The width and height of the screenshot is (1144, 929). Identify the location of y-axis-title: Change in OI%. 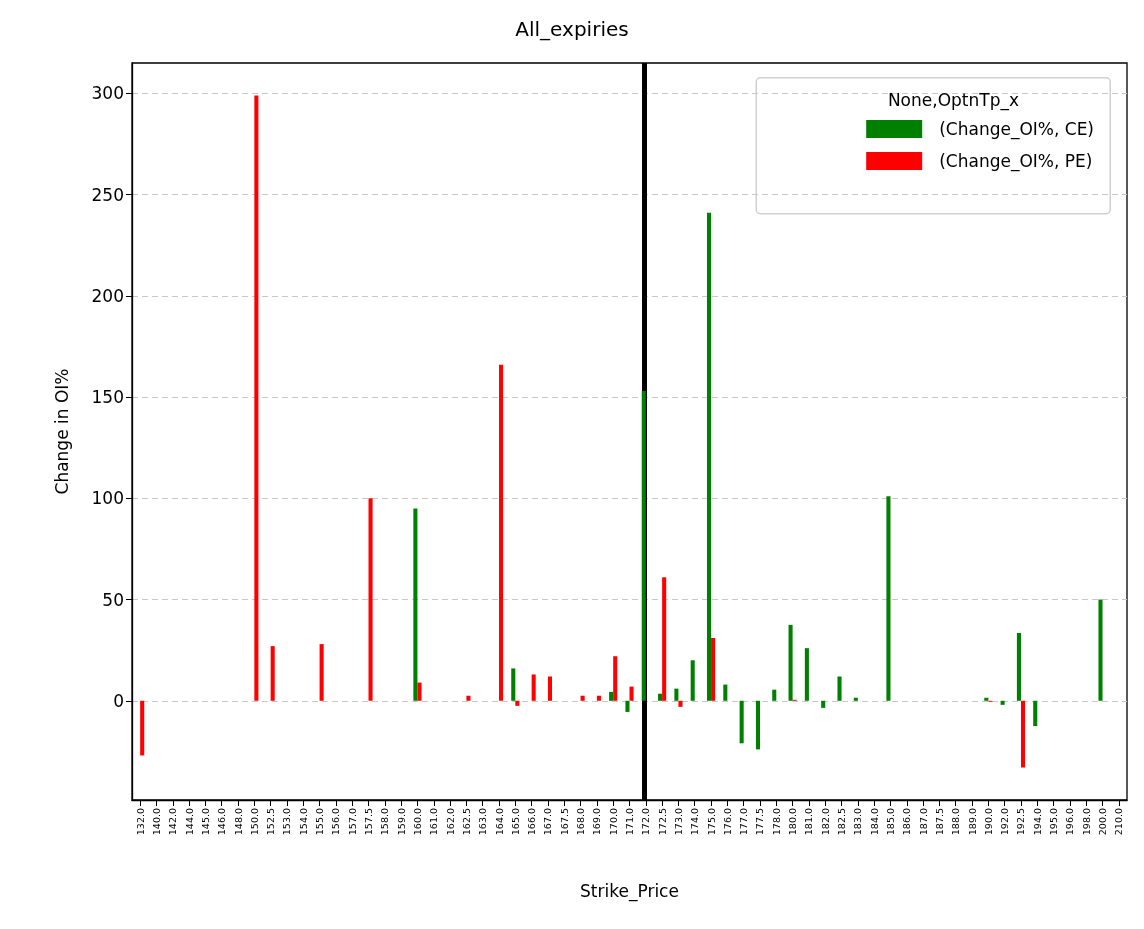
(61, 431).